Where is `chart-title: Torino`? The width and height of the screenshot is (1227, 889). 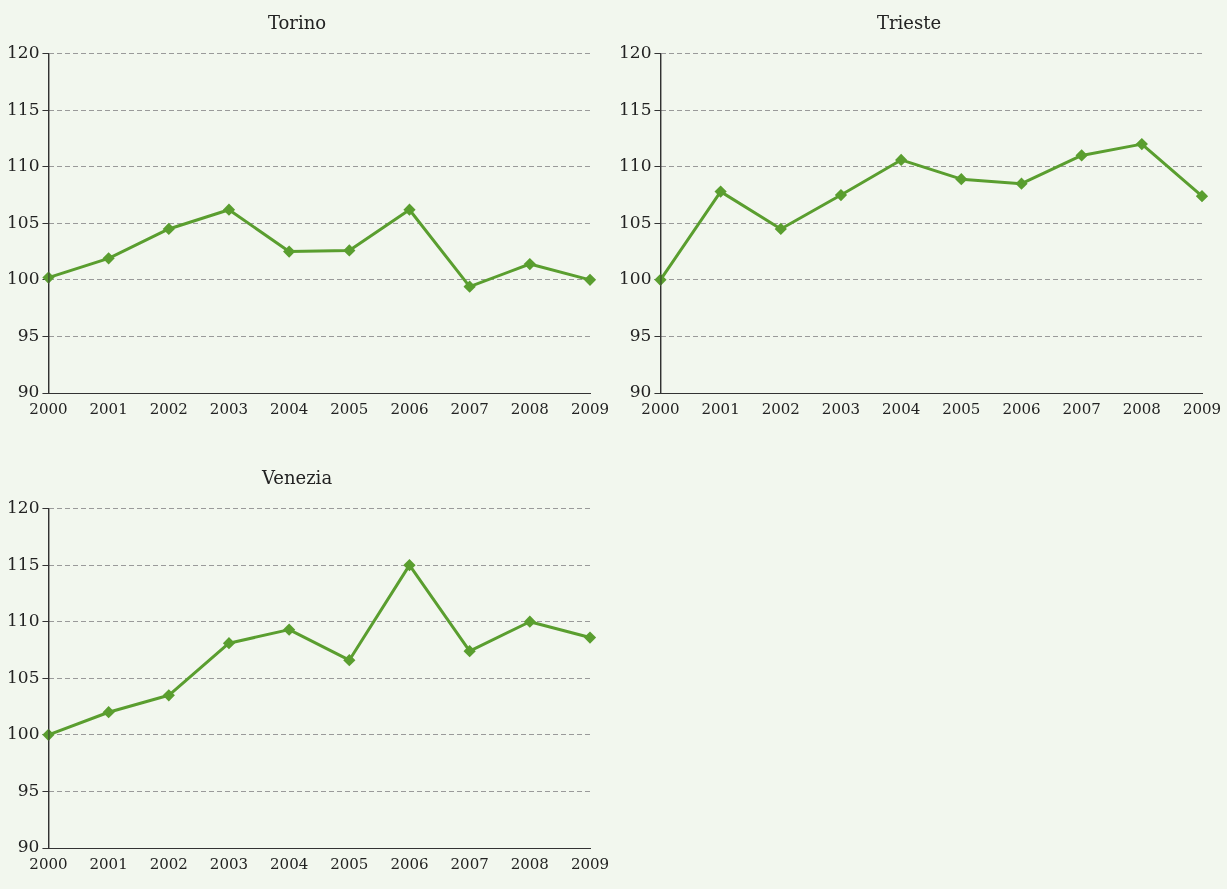
chart-title: Torino is located at coordinates (297, 23).